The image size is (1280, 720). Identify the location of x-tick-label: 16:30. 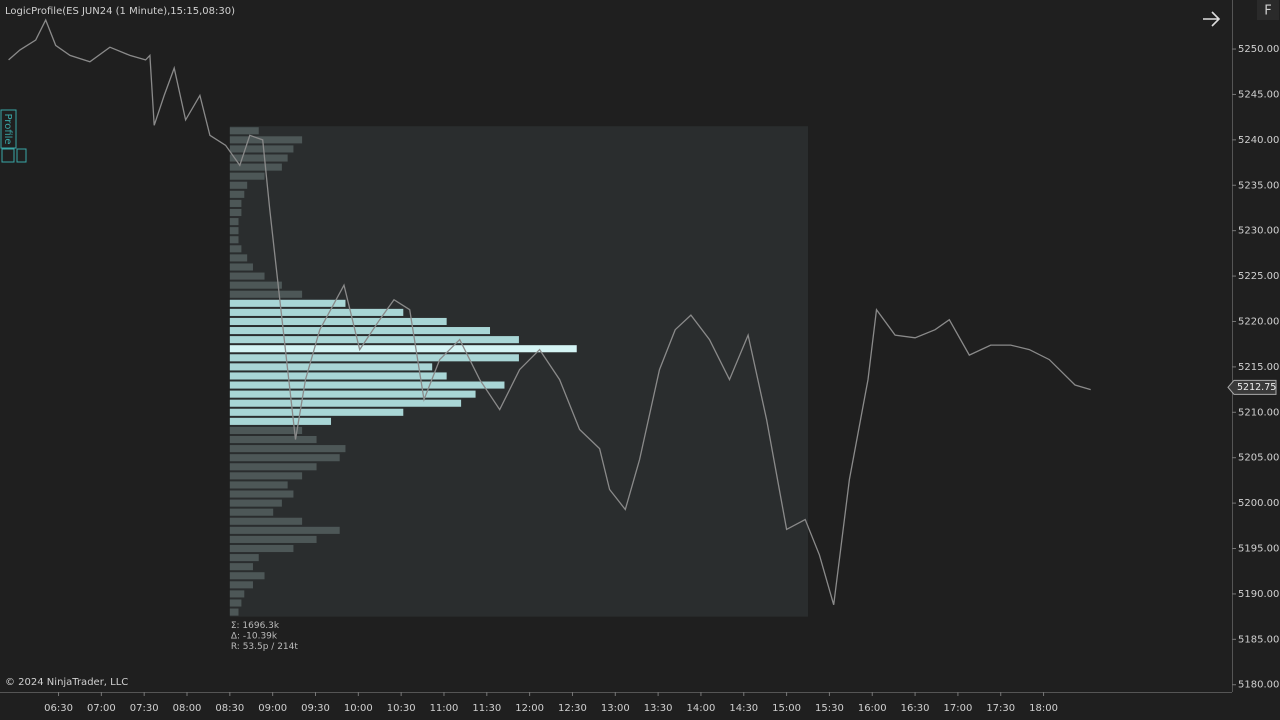
(915, 708).